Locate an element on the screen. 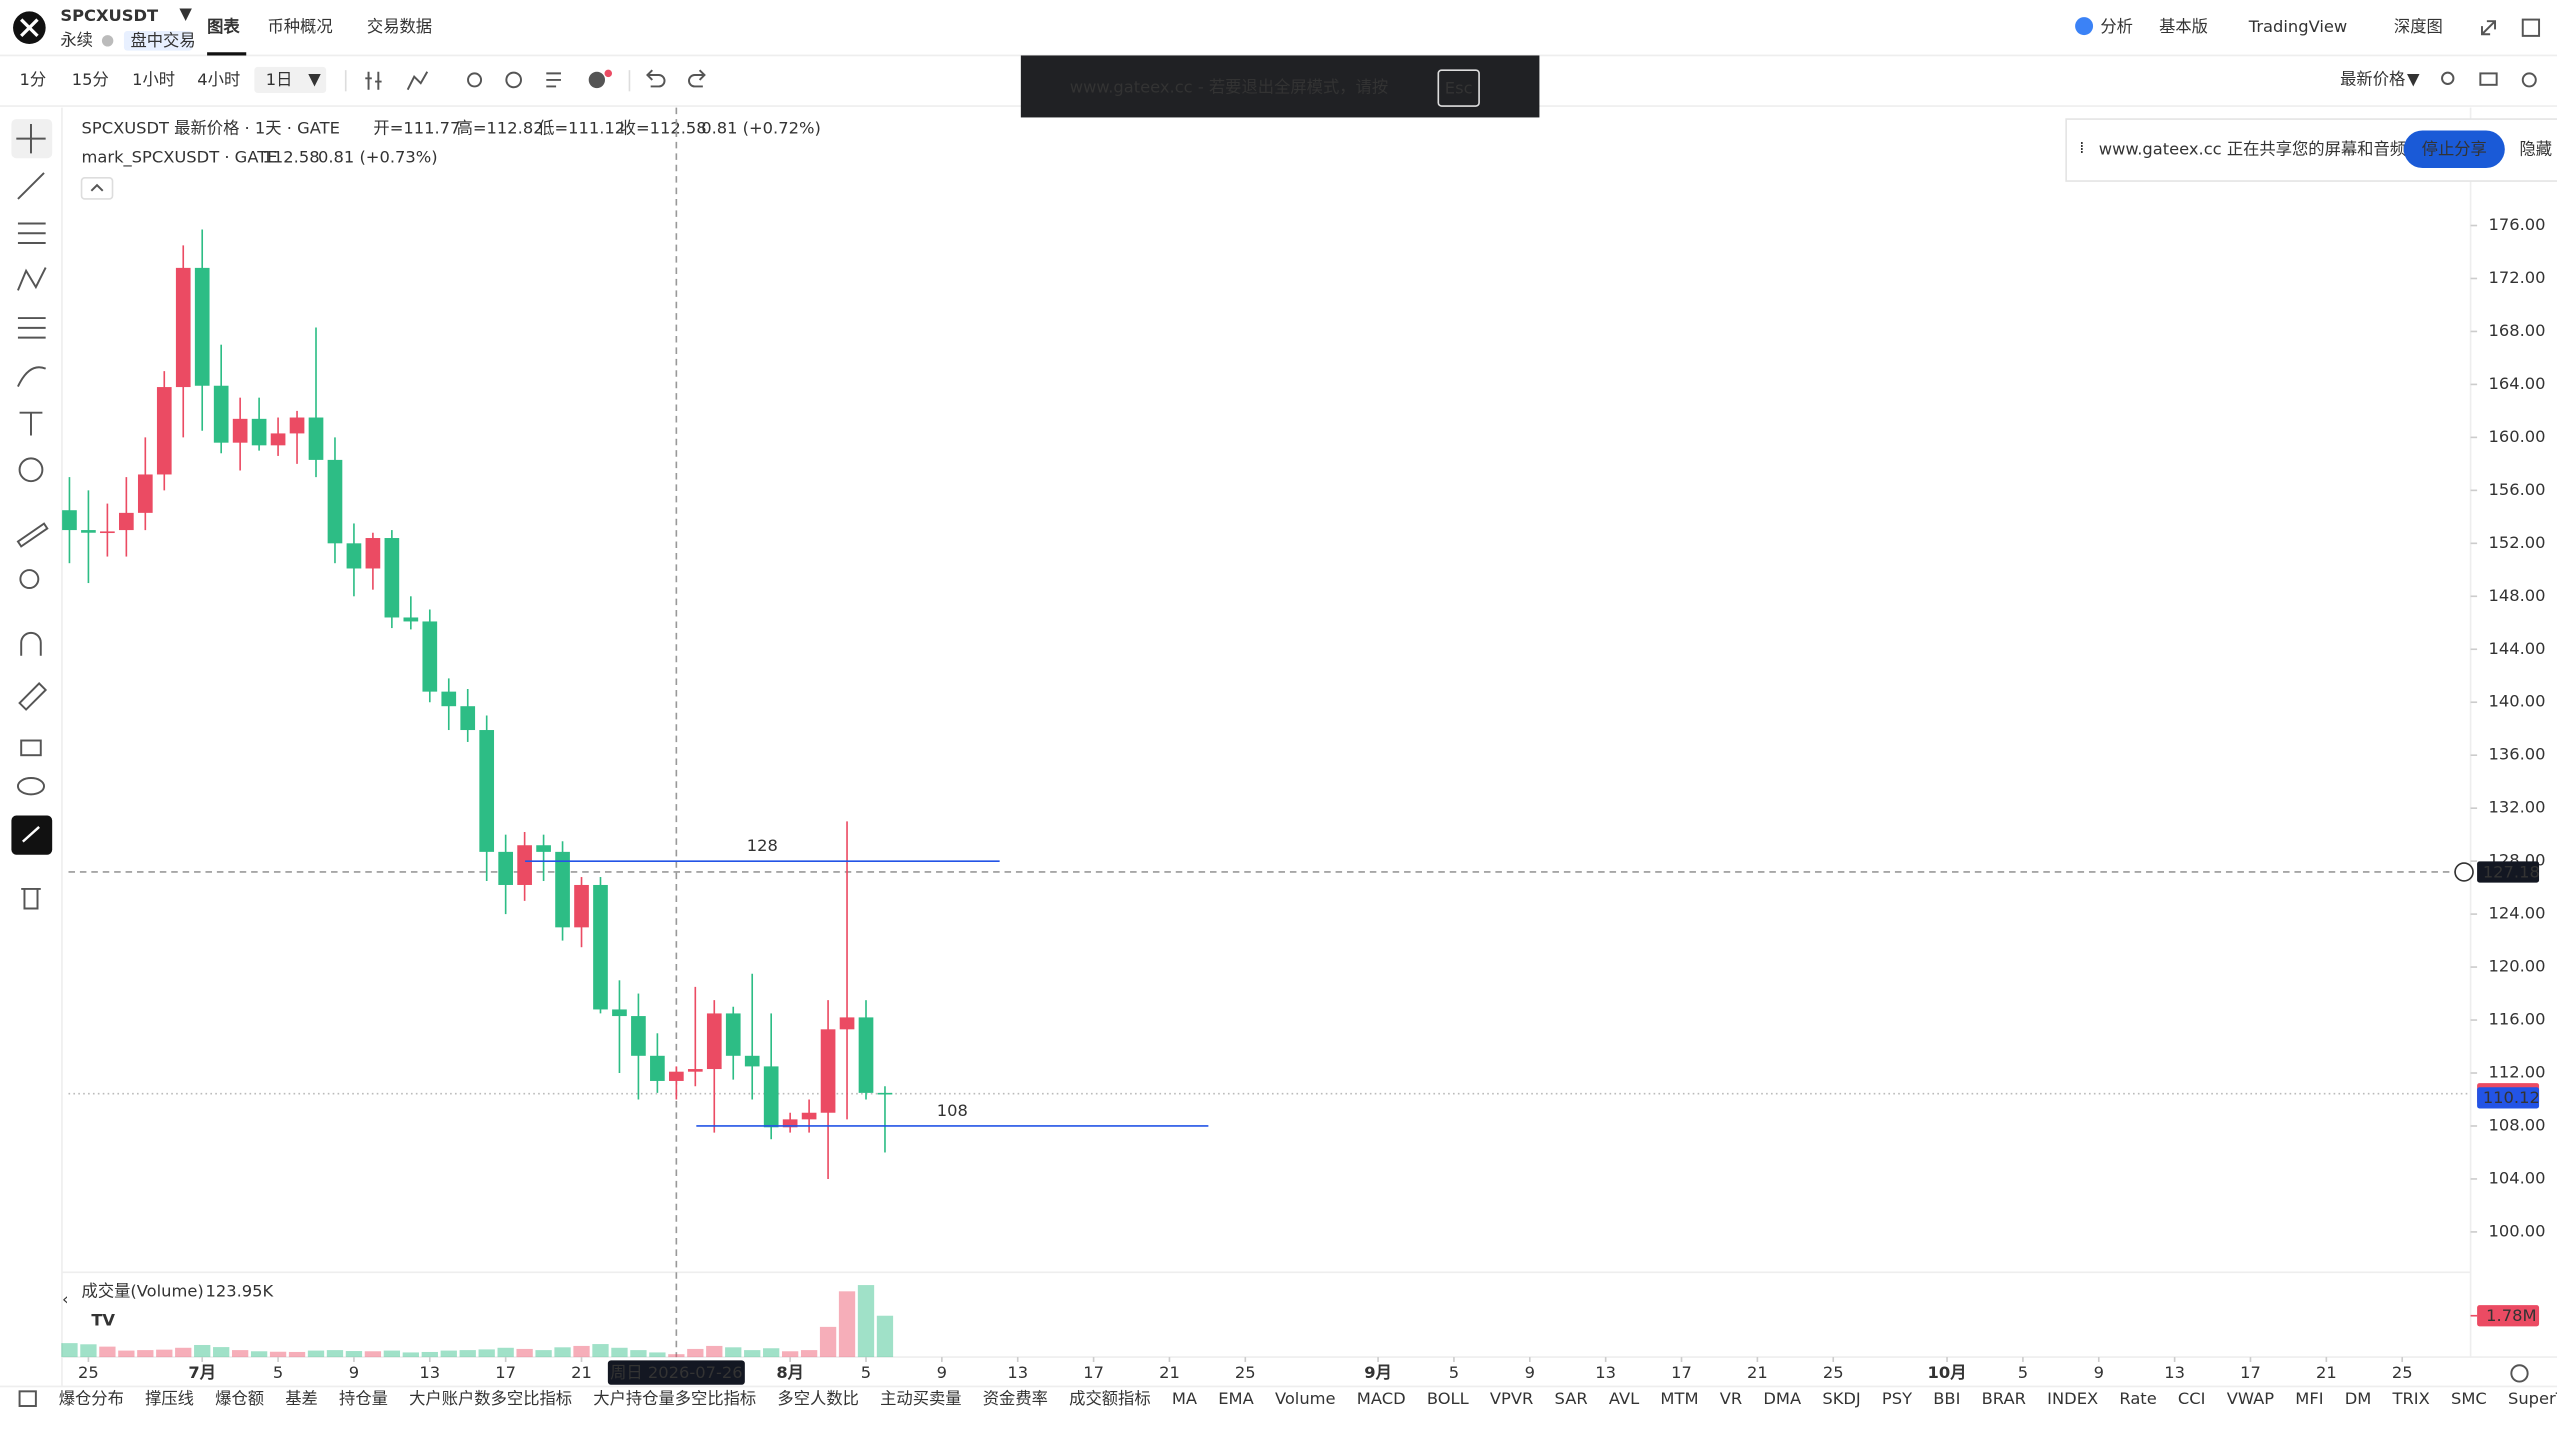 This screenshot has height=1437, width=2557. magnet-tool is located at coordinates (31, 643).